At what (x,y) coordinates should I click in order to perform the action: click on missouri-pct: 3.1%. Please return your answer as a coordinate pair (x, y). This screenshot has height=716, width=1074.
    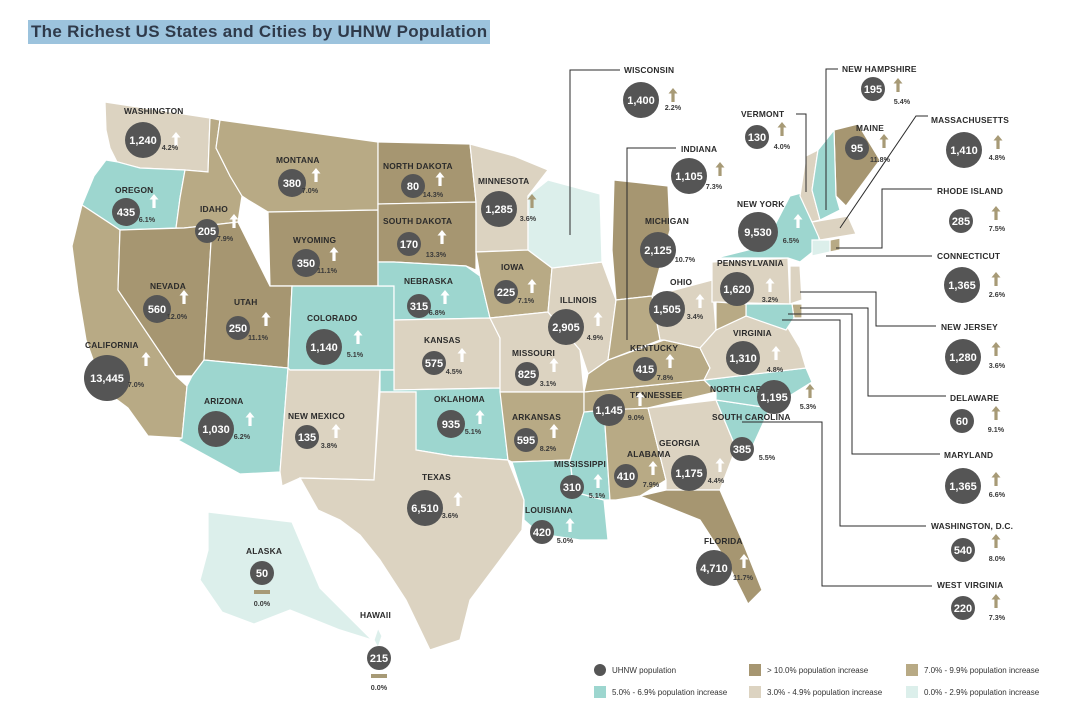
    Looking at the image, I should click on (548, 383).